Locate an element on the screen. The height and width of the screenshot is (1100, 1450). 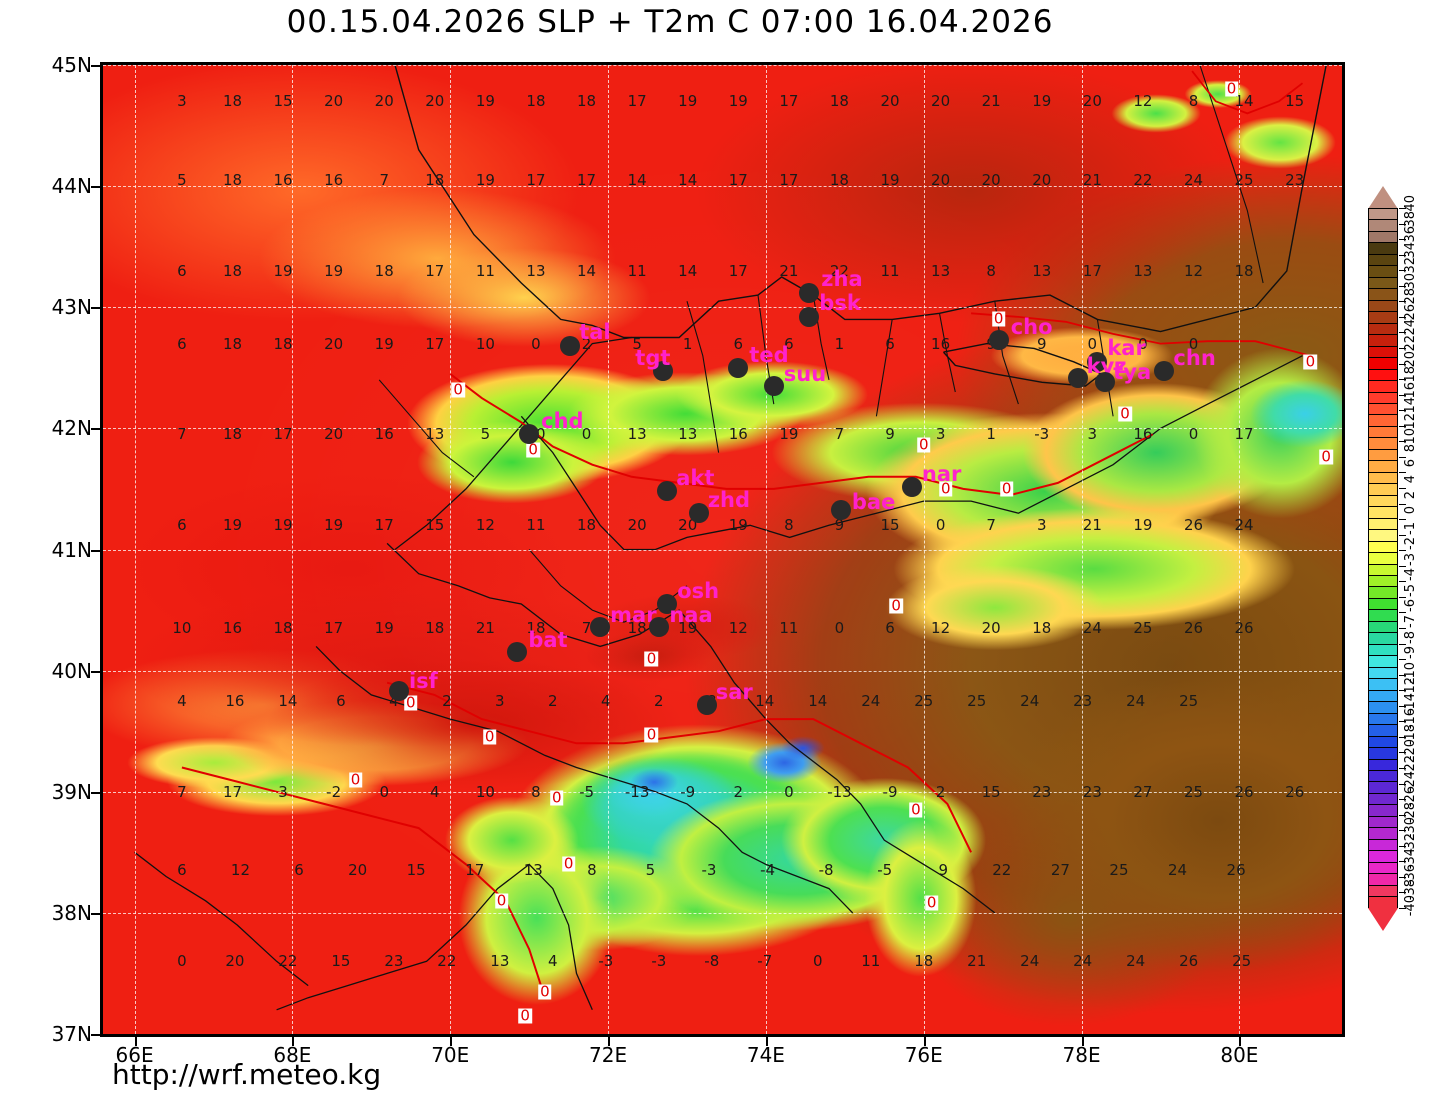
station-label-akt: akt is located at coordinates (695, 478).